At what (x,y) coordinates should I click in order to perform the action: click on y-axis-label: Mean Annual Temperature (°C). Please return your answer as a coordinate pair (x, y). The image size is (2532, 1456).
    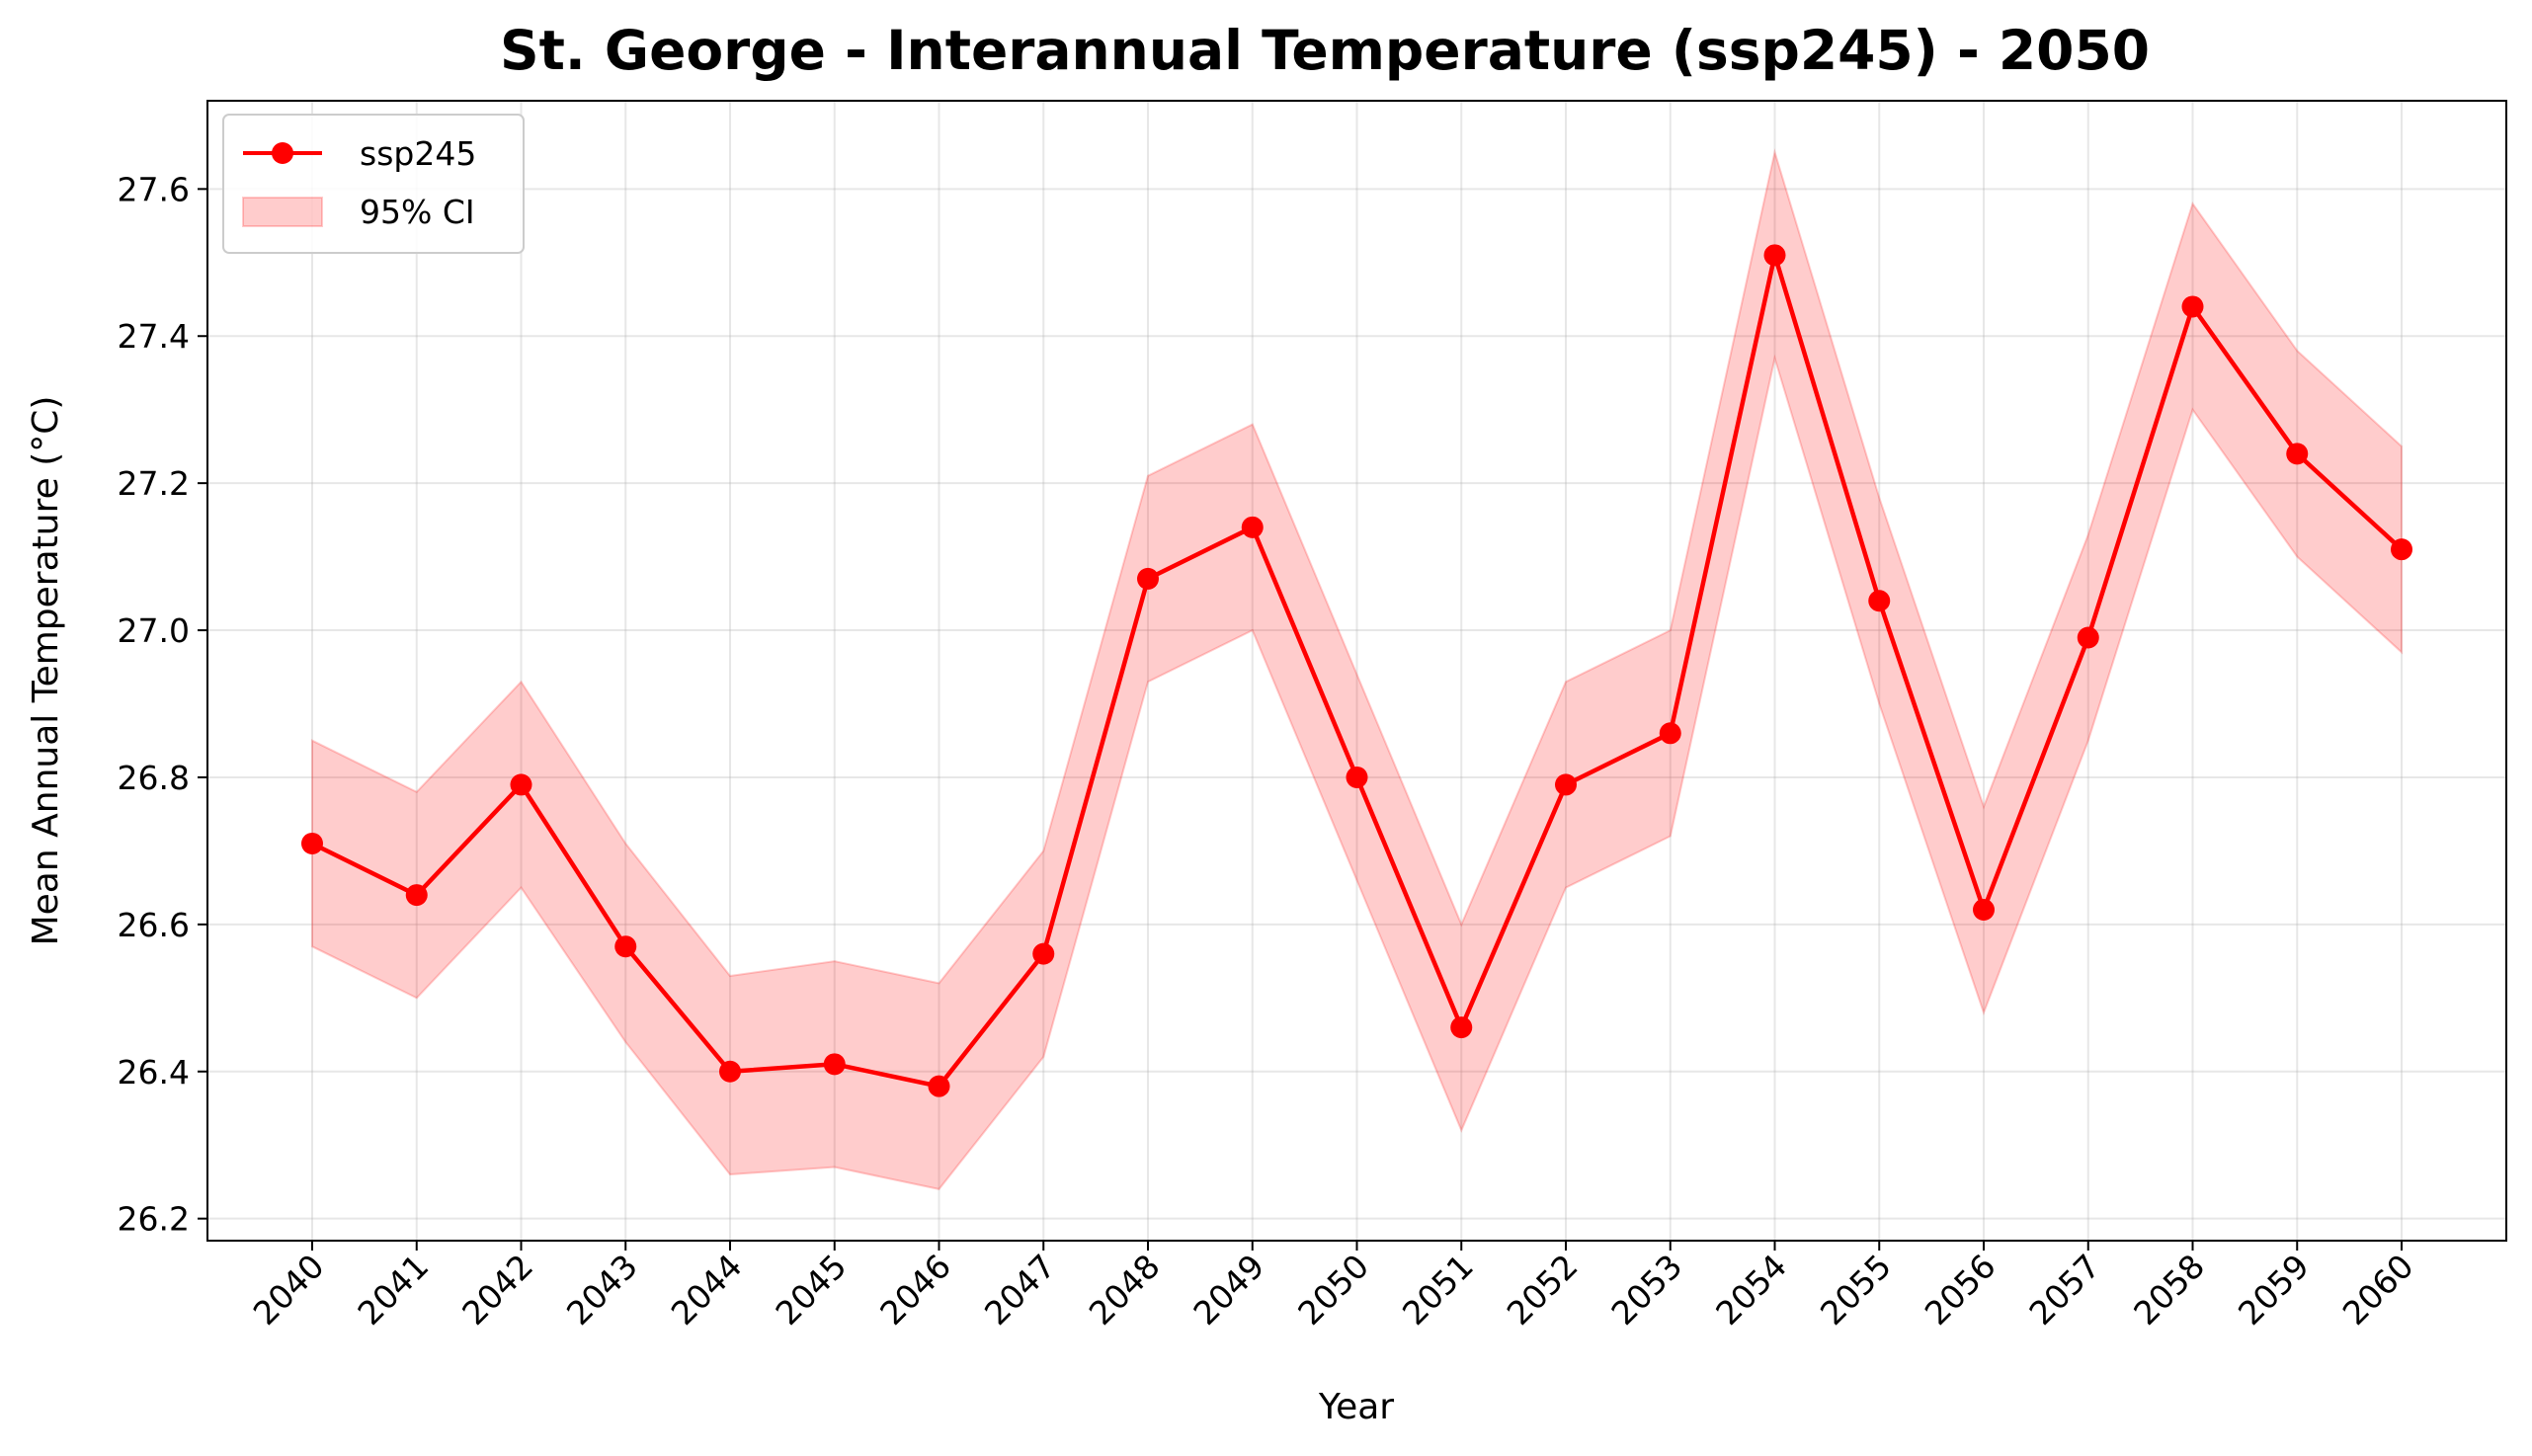
    Looking at the image, I should click on (46, 671).